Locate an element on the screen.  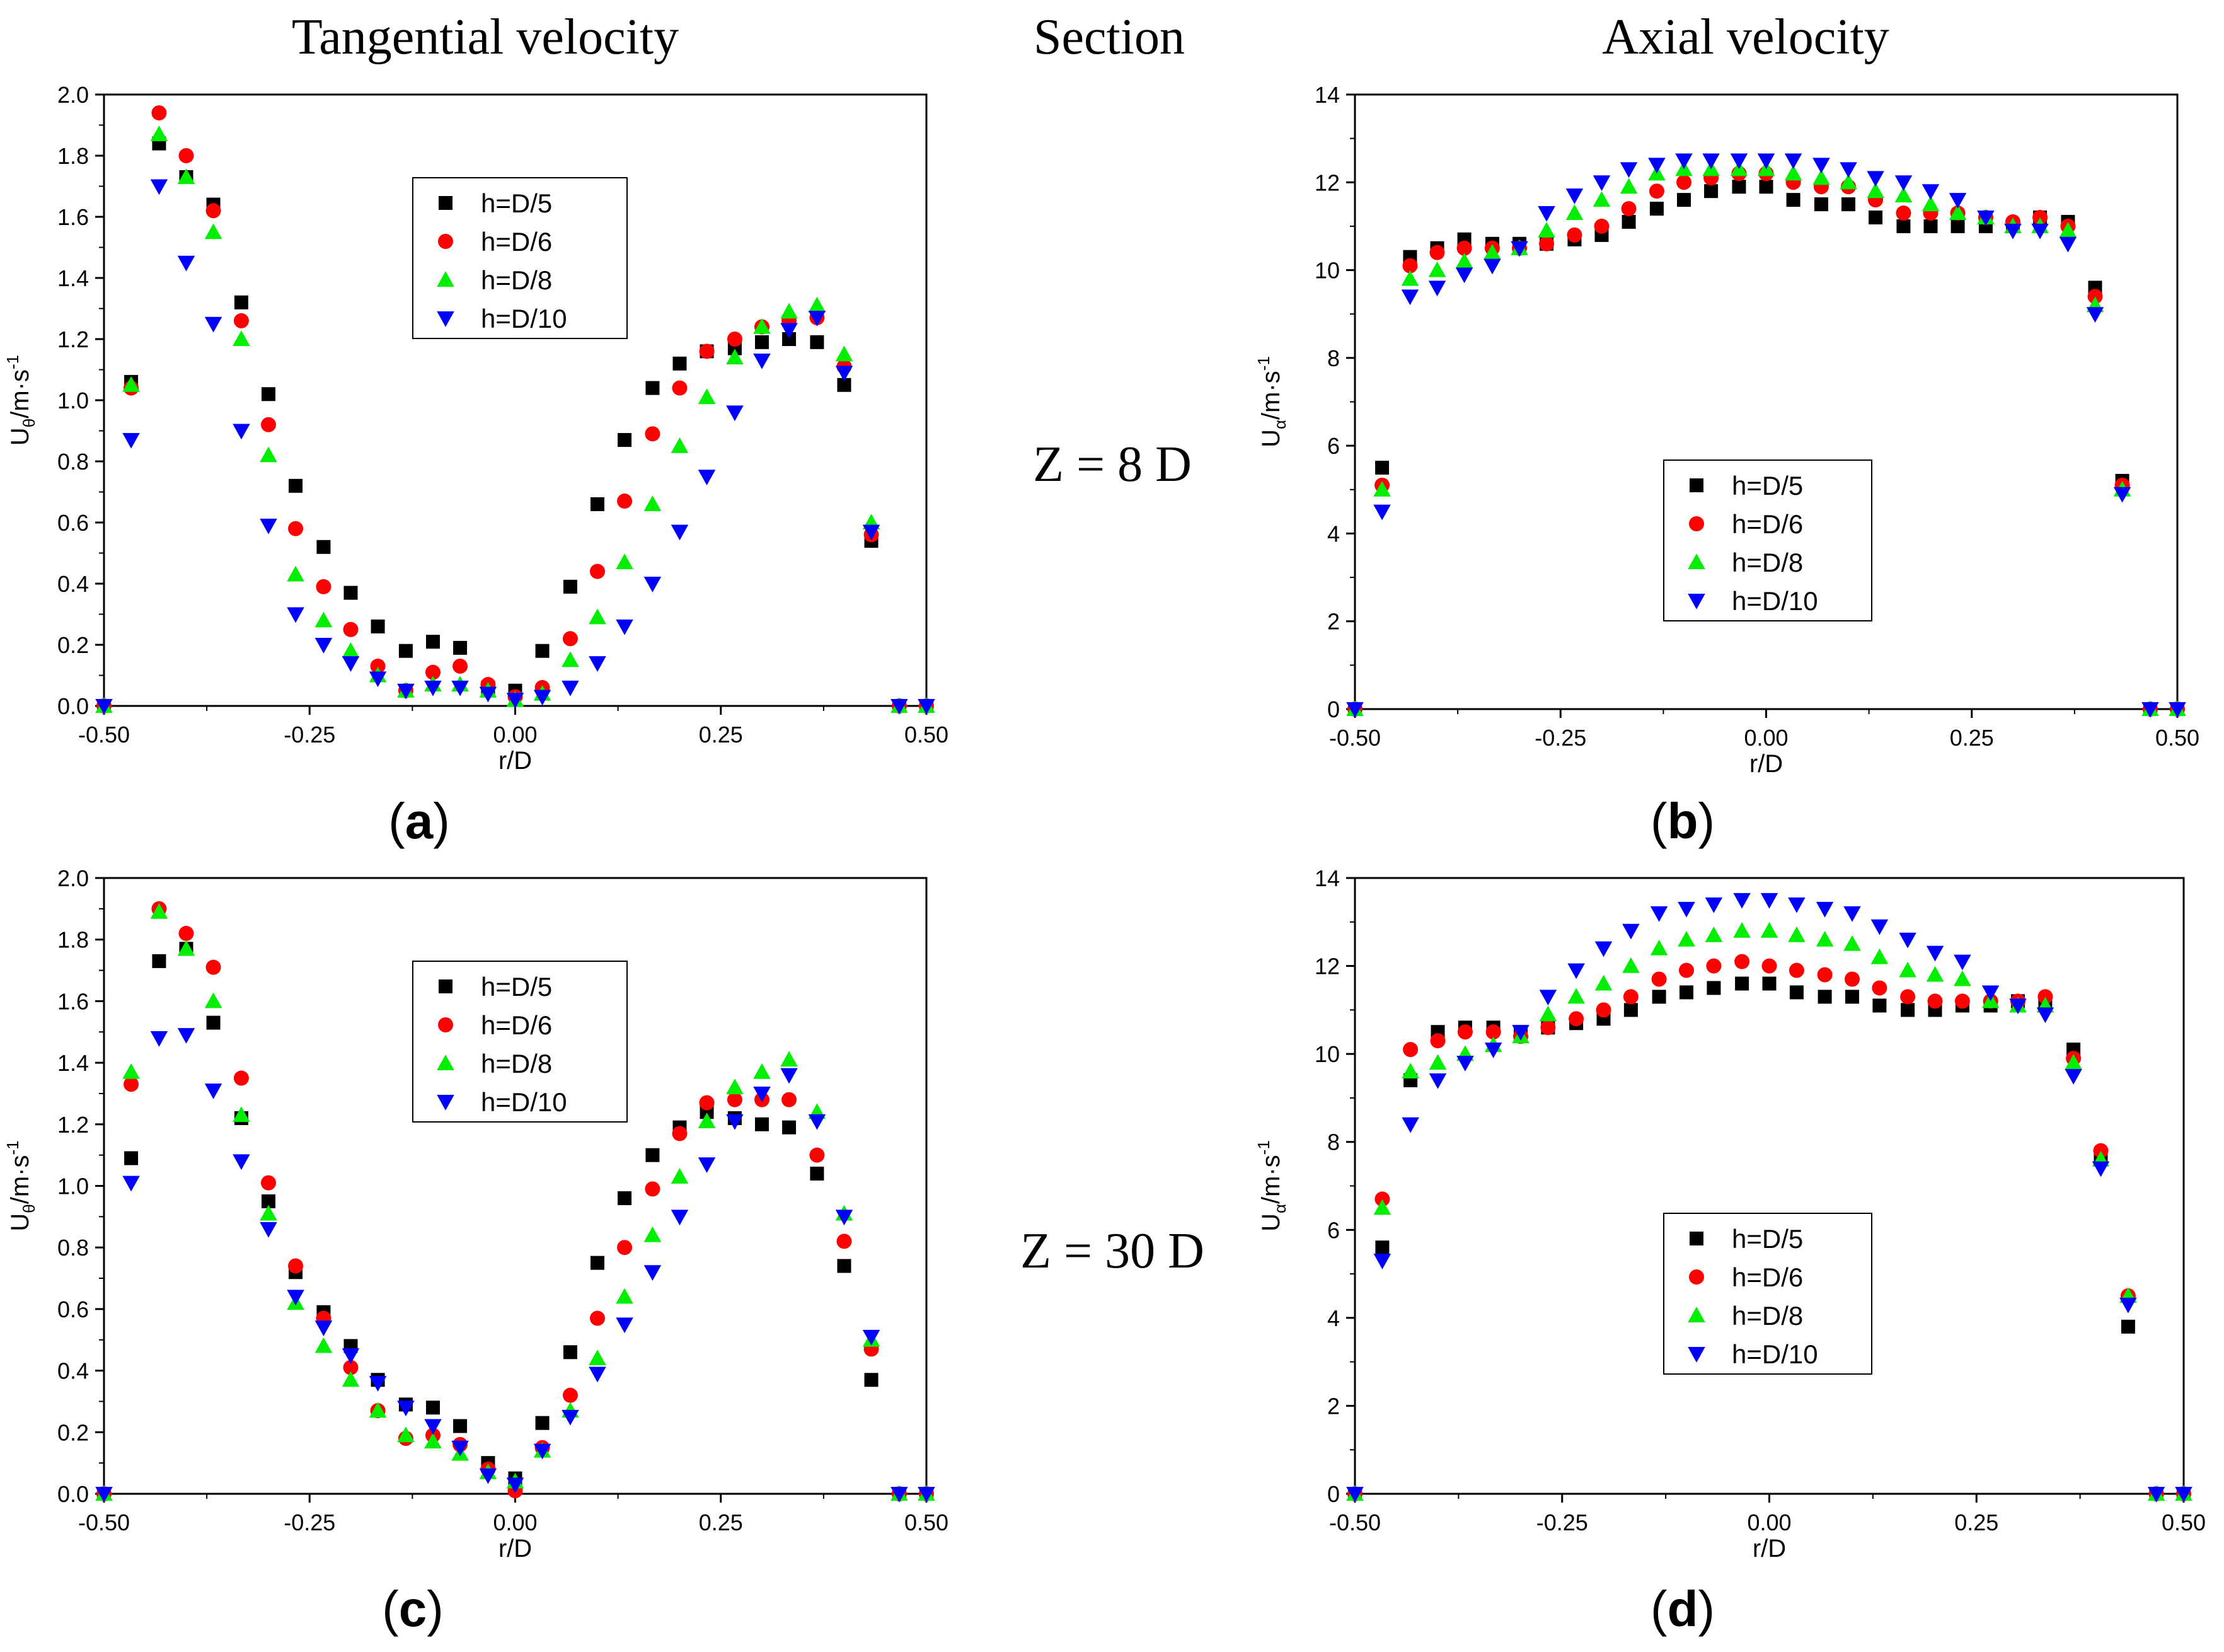
y-tick-label: 12 is located at coordinates (1327, 182).